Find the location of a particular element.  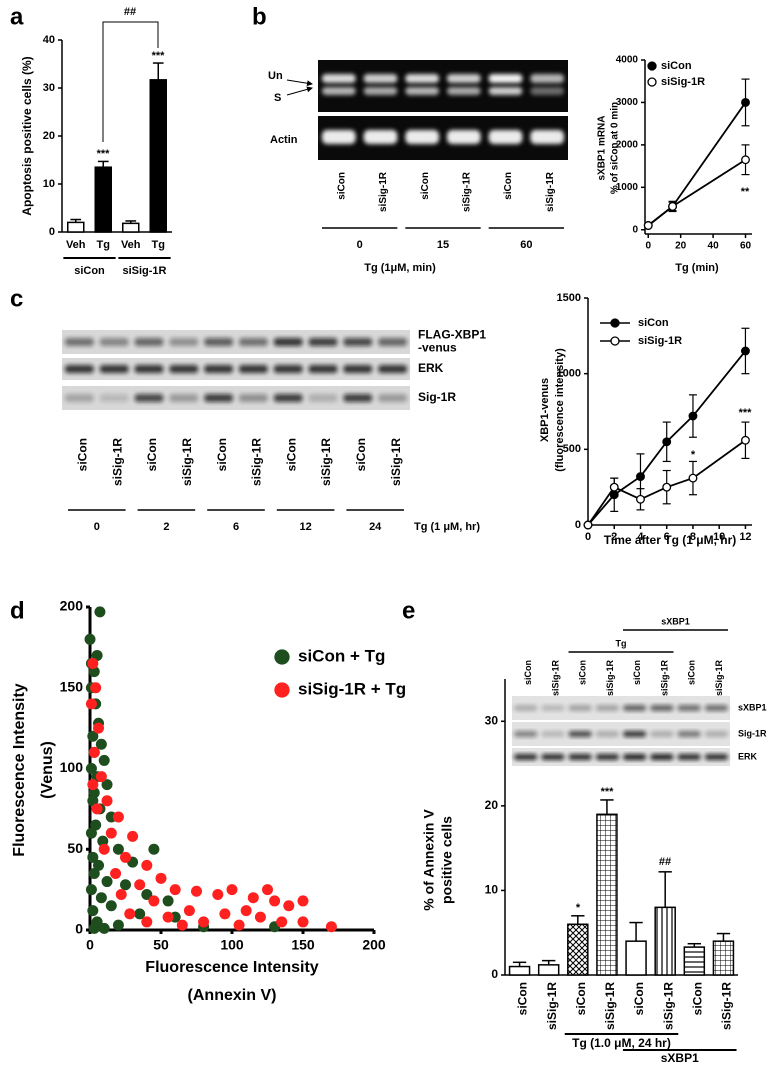

y-tick-label: 500 is located at coordinates (572, 449).